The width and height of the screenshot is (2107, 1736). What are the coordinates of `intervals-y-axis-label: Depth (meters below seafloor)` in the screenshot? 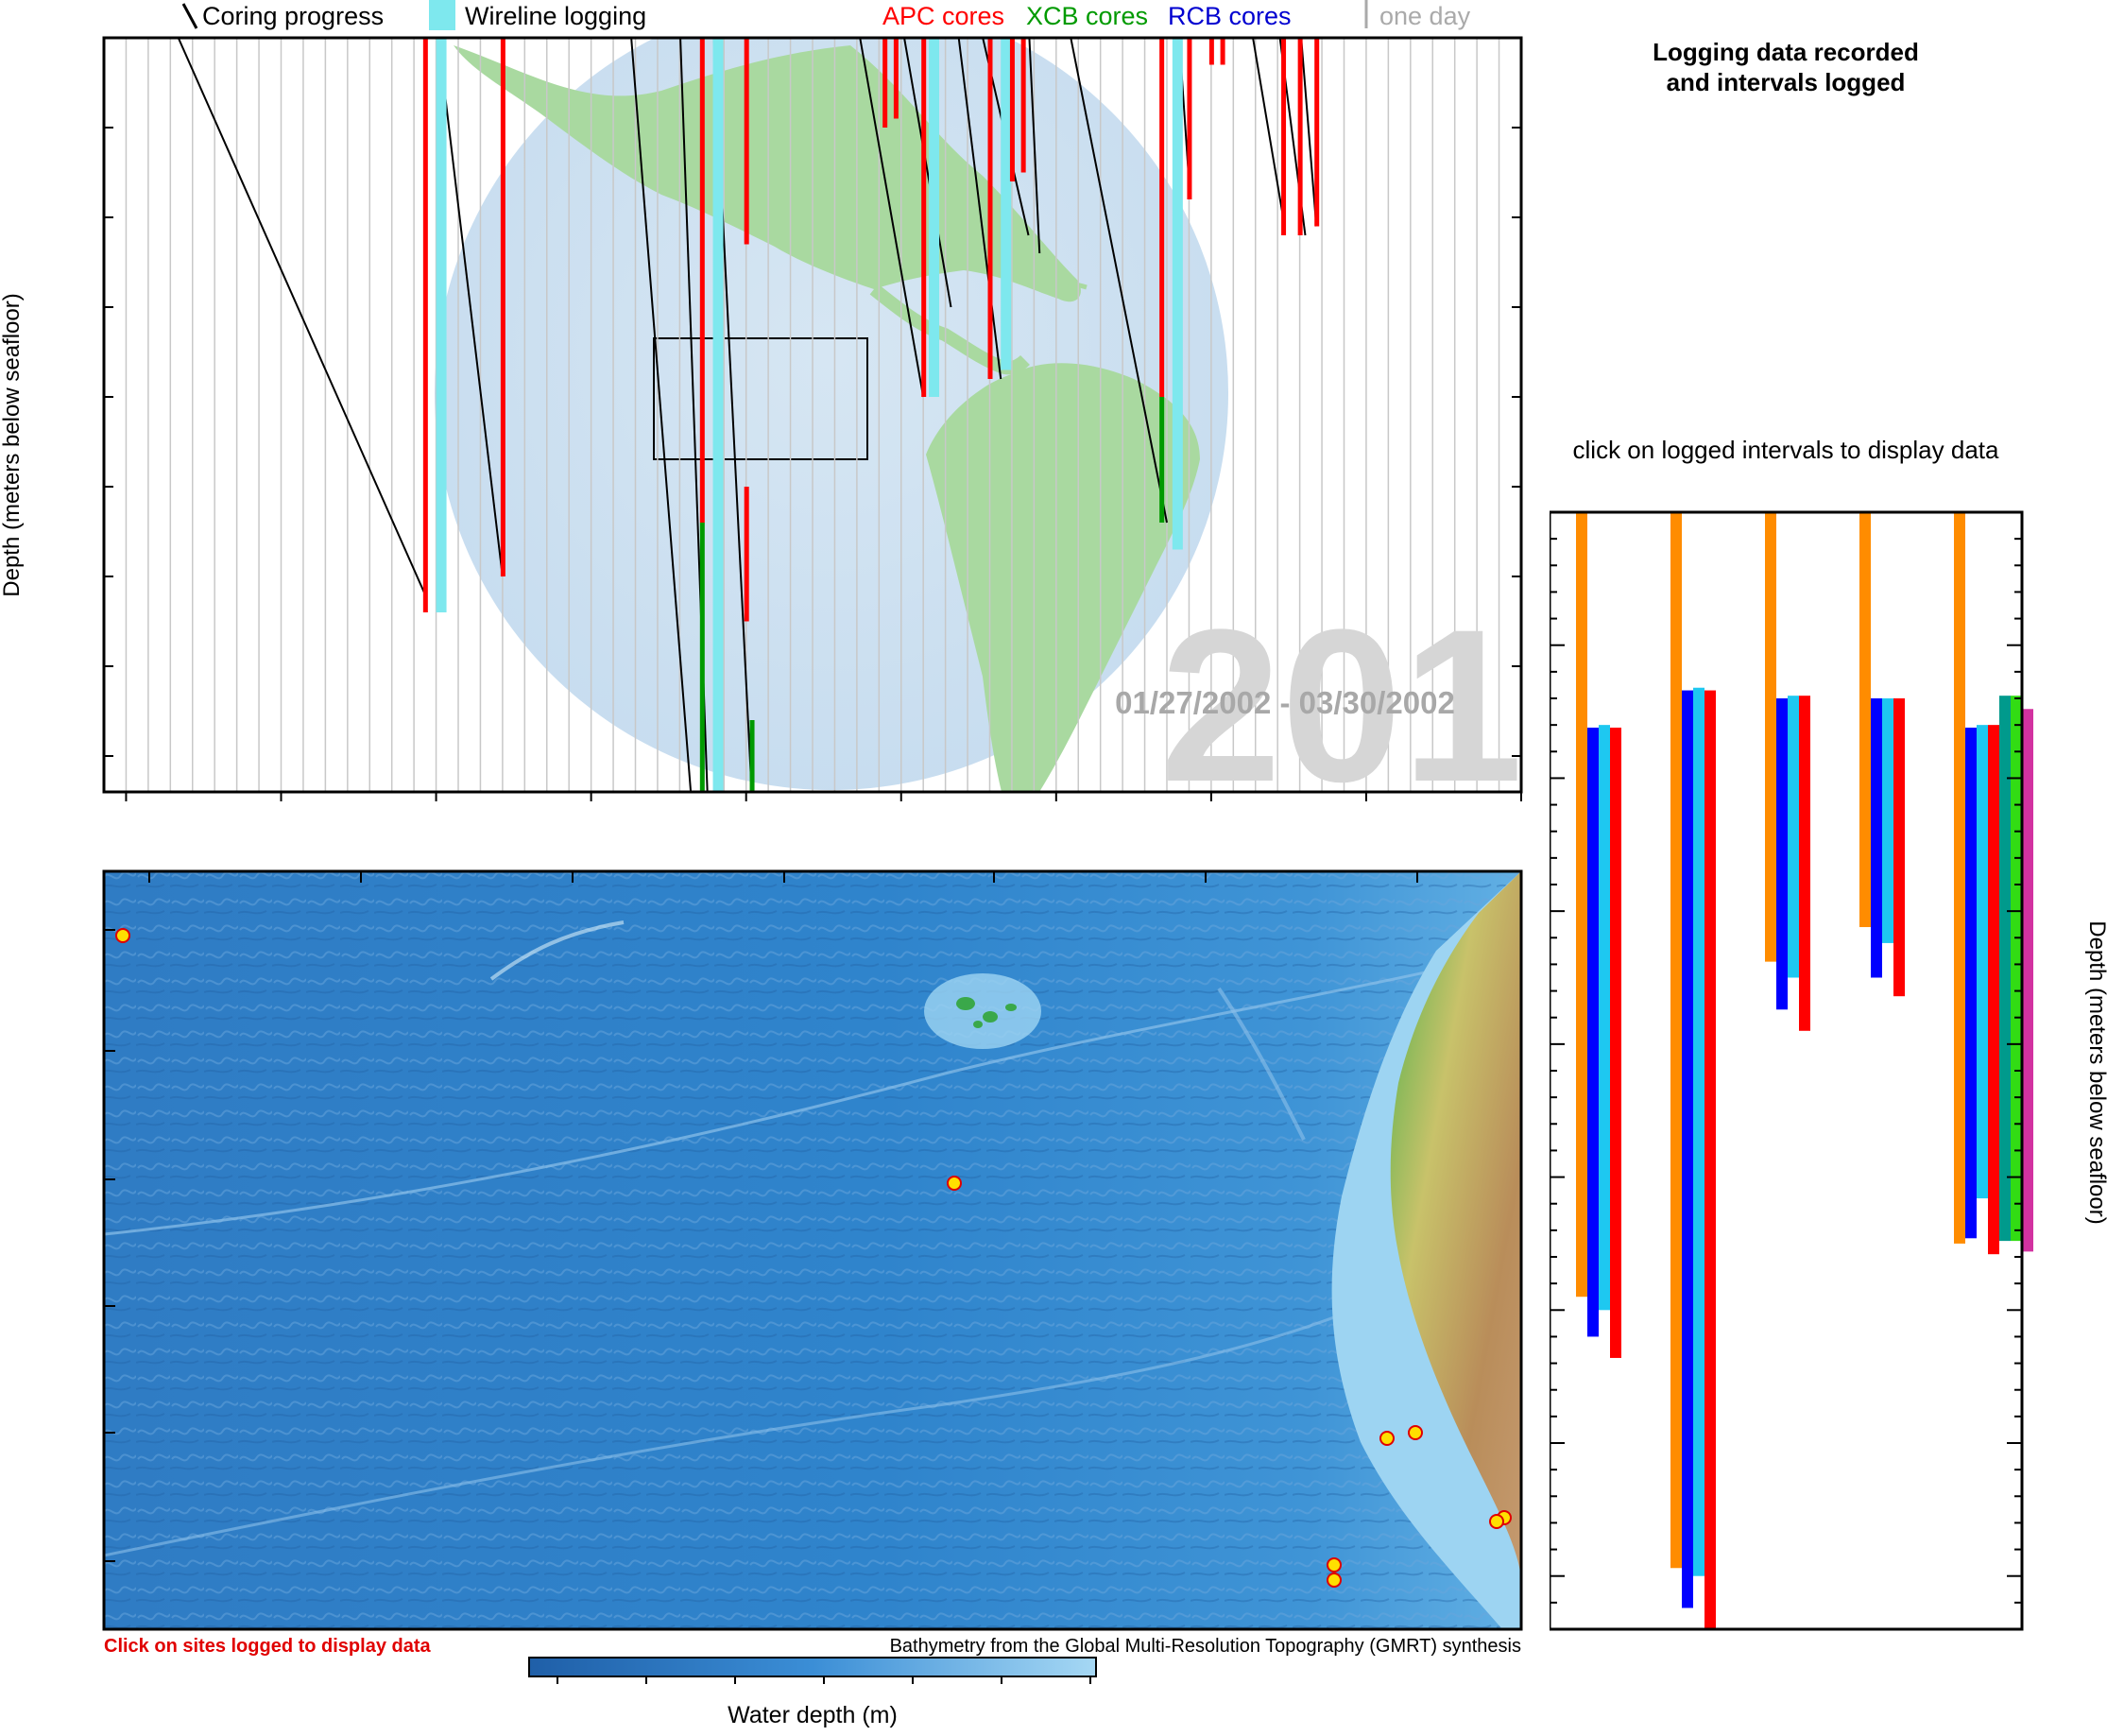 It's located at (2096, 1072).